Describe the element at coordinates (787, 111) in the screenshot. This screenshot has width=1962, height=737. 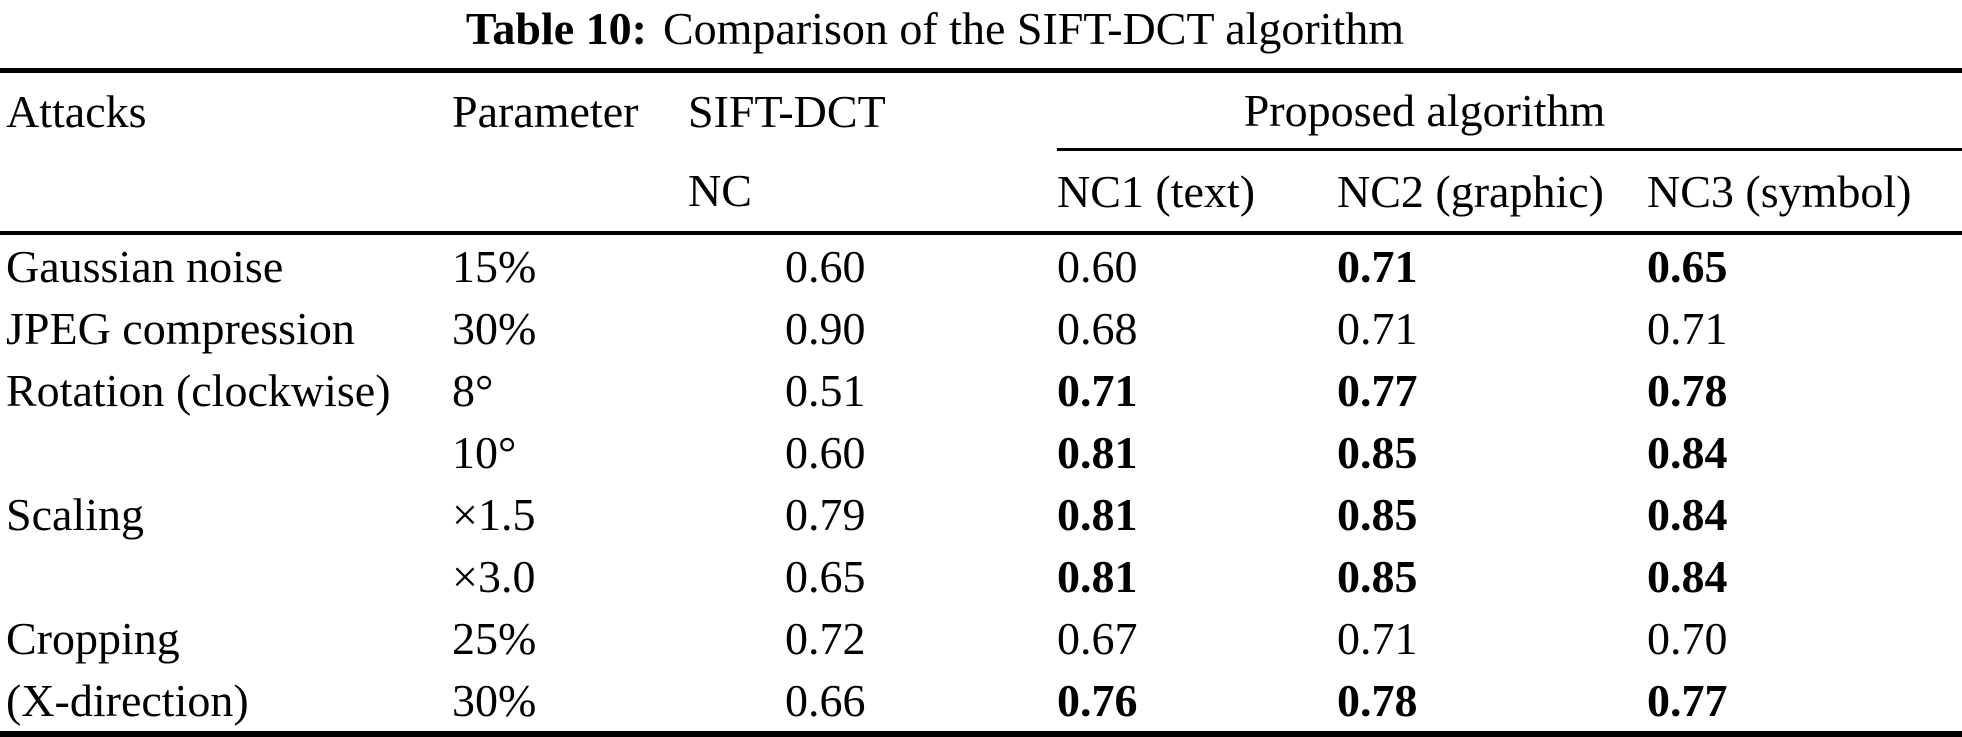
I see `col-header-sift-dct: SIFT-DCT` at that location.